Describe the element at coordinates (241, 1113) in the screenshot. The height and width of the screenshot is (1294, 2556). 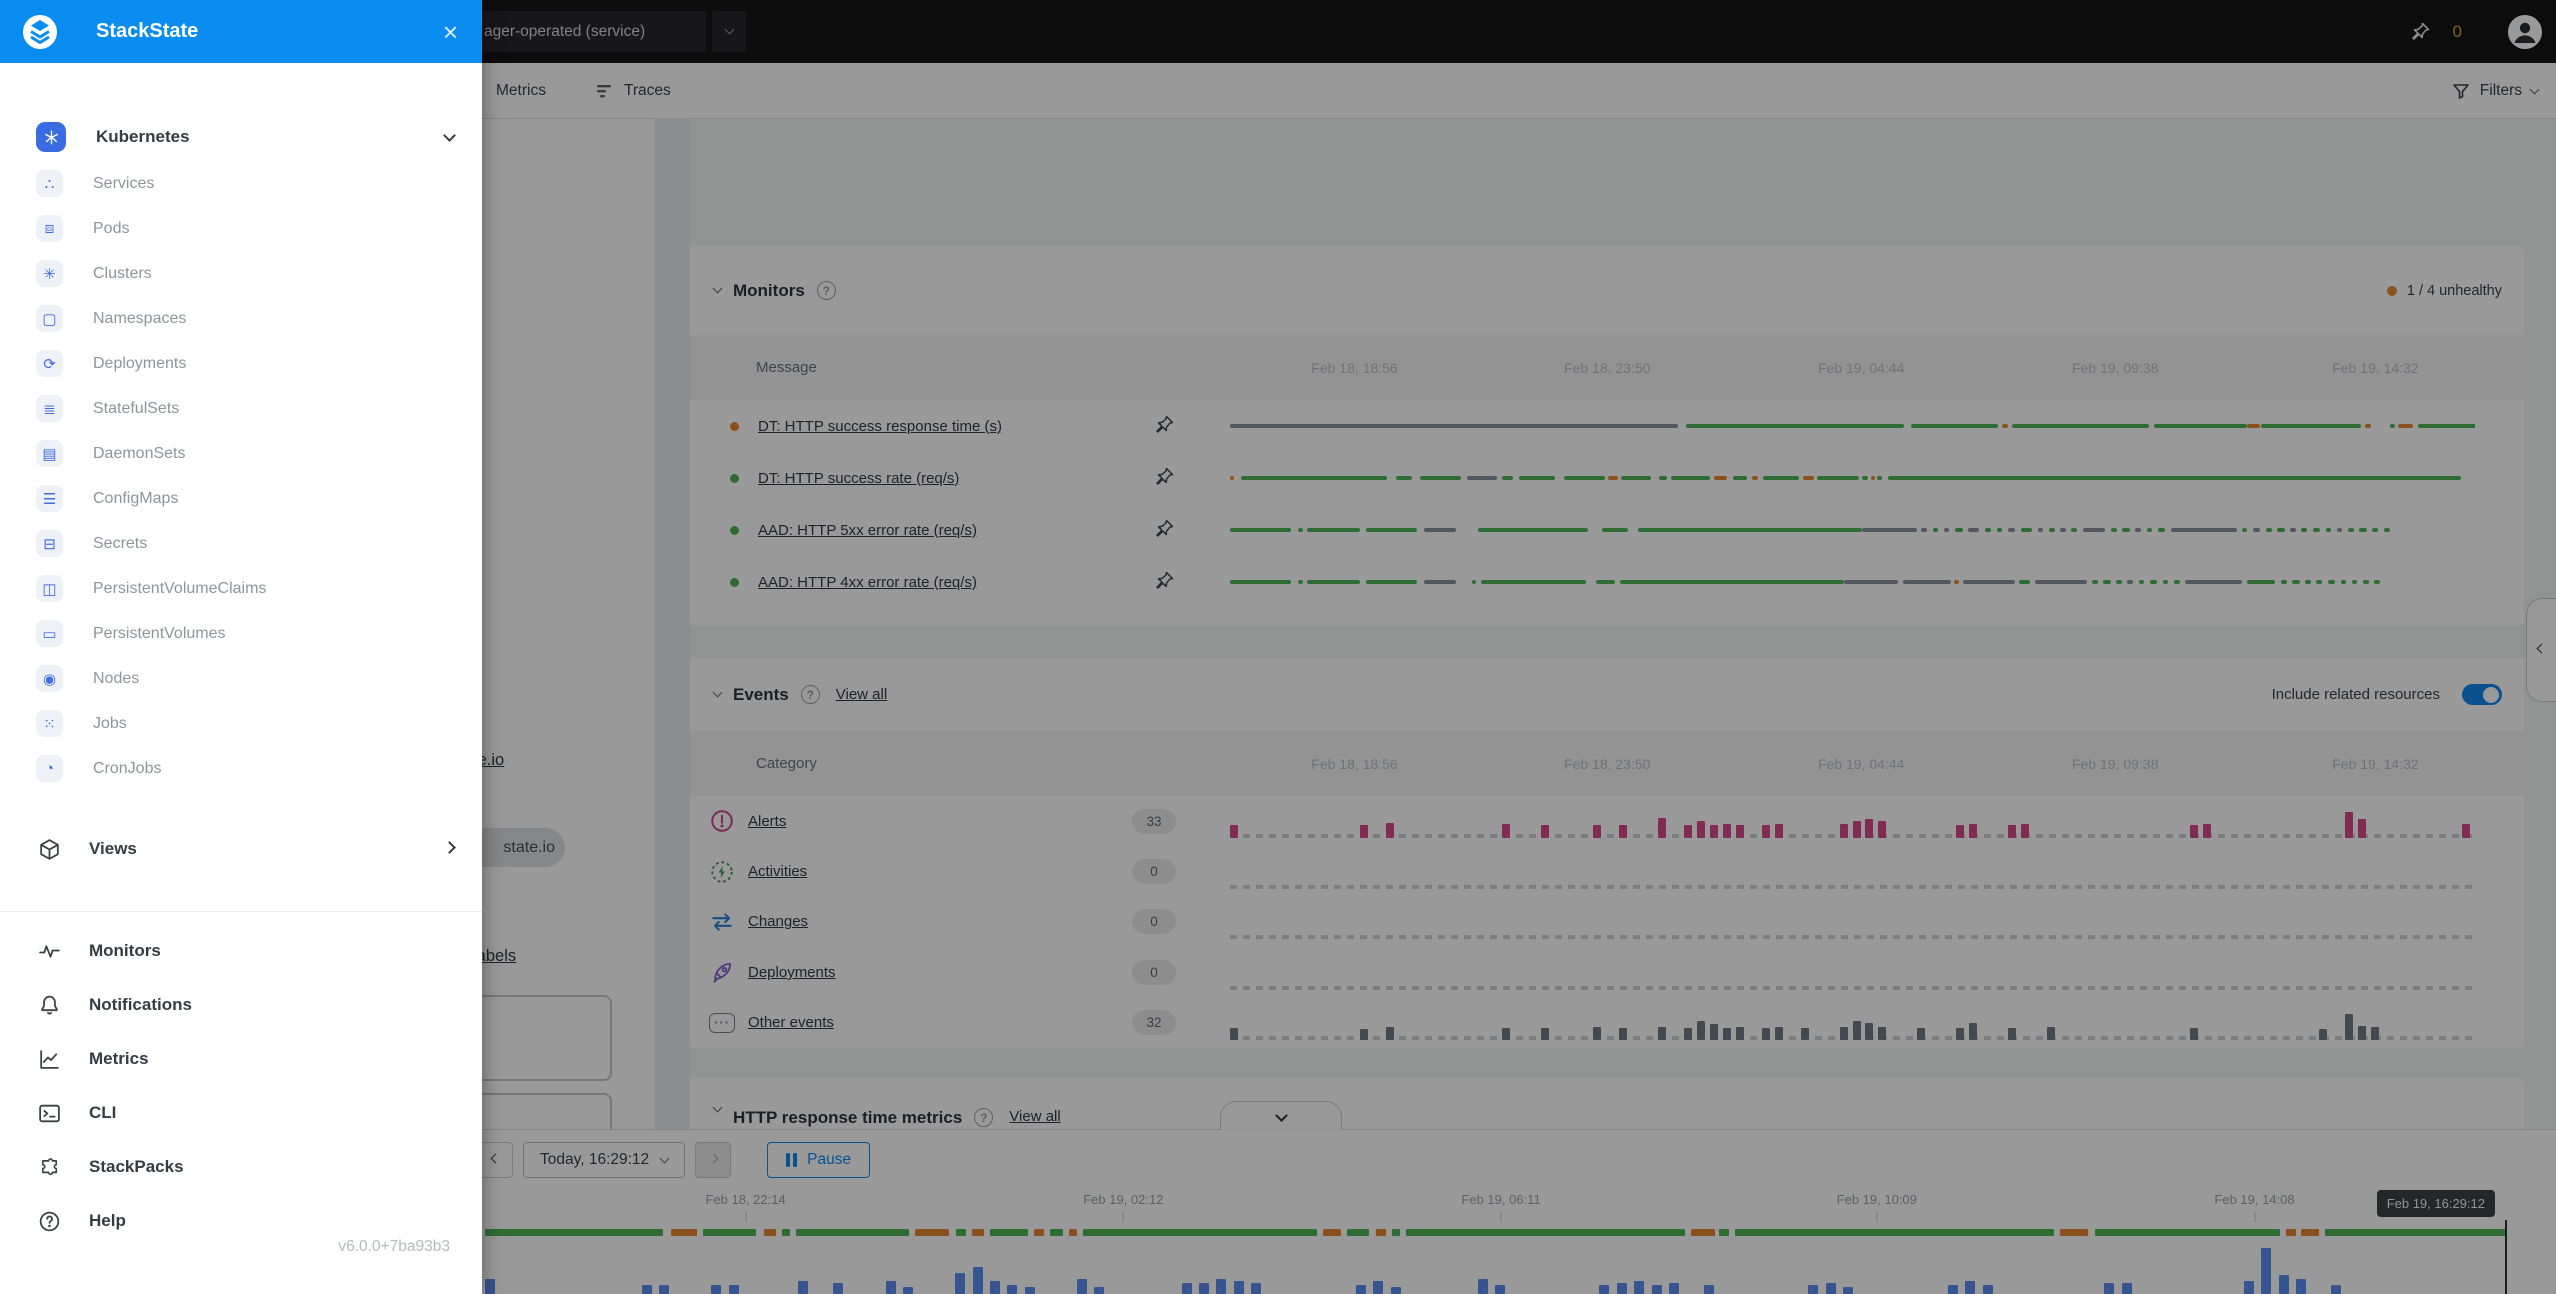
I see `sidebar-item-cli: CLI` at that location.